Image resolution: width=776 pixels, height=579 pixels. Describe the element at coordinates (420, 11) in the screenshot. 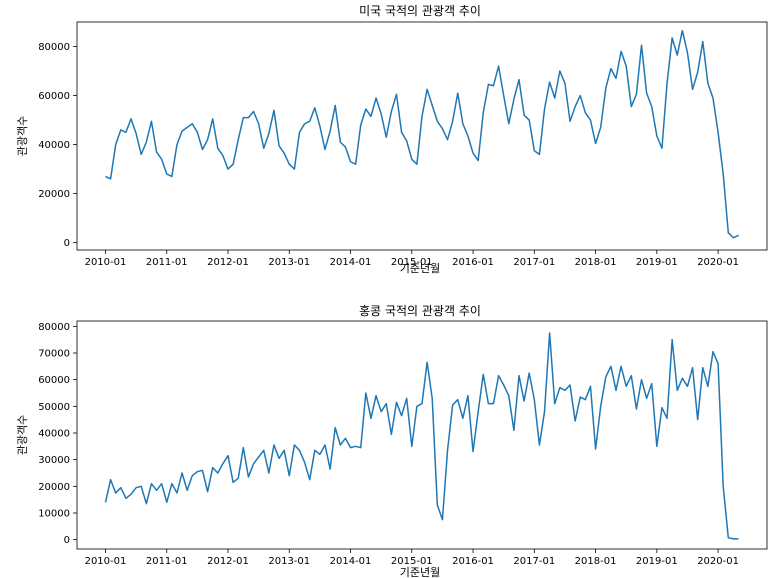

I see `chart-title: 미국 국적의 관광객 추이` at that location.